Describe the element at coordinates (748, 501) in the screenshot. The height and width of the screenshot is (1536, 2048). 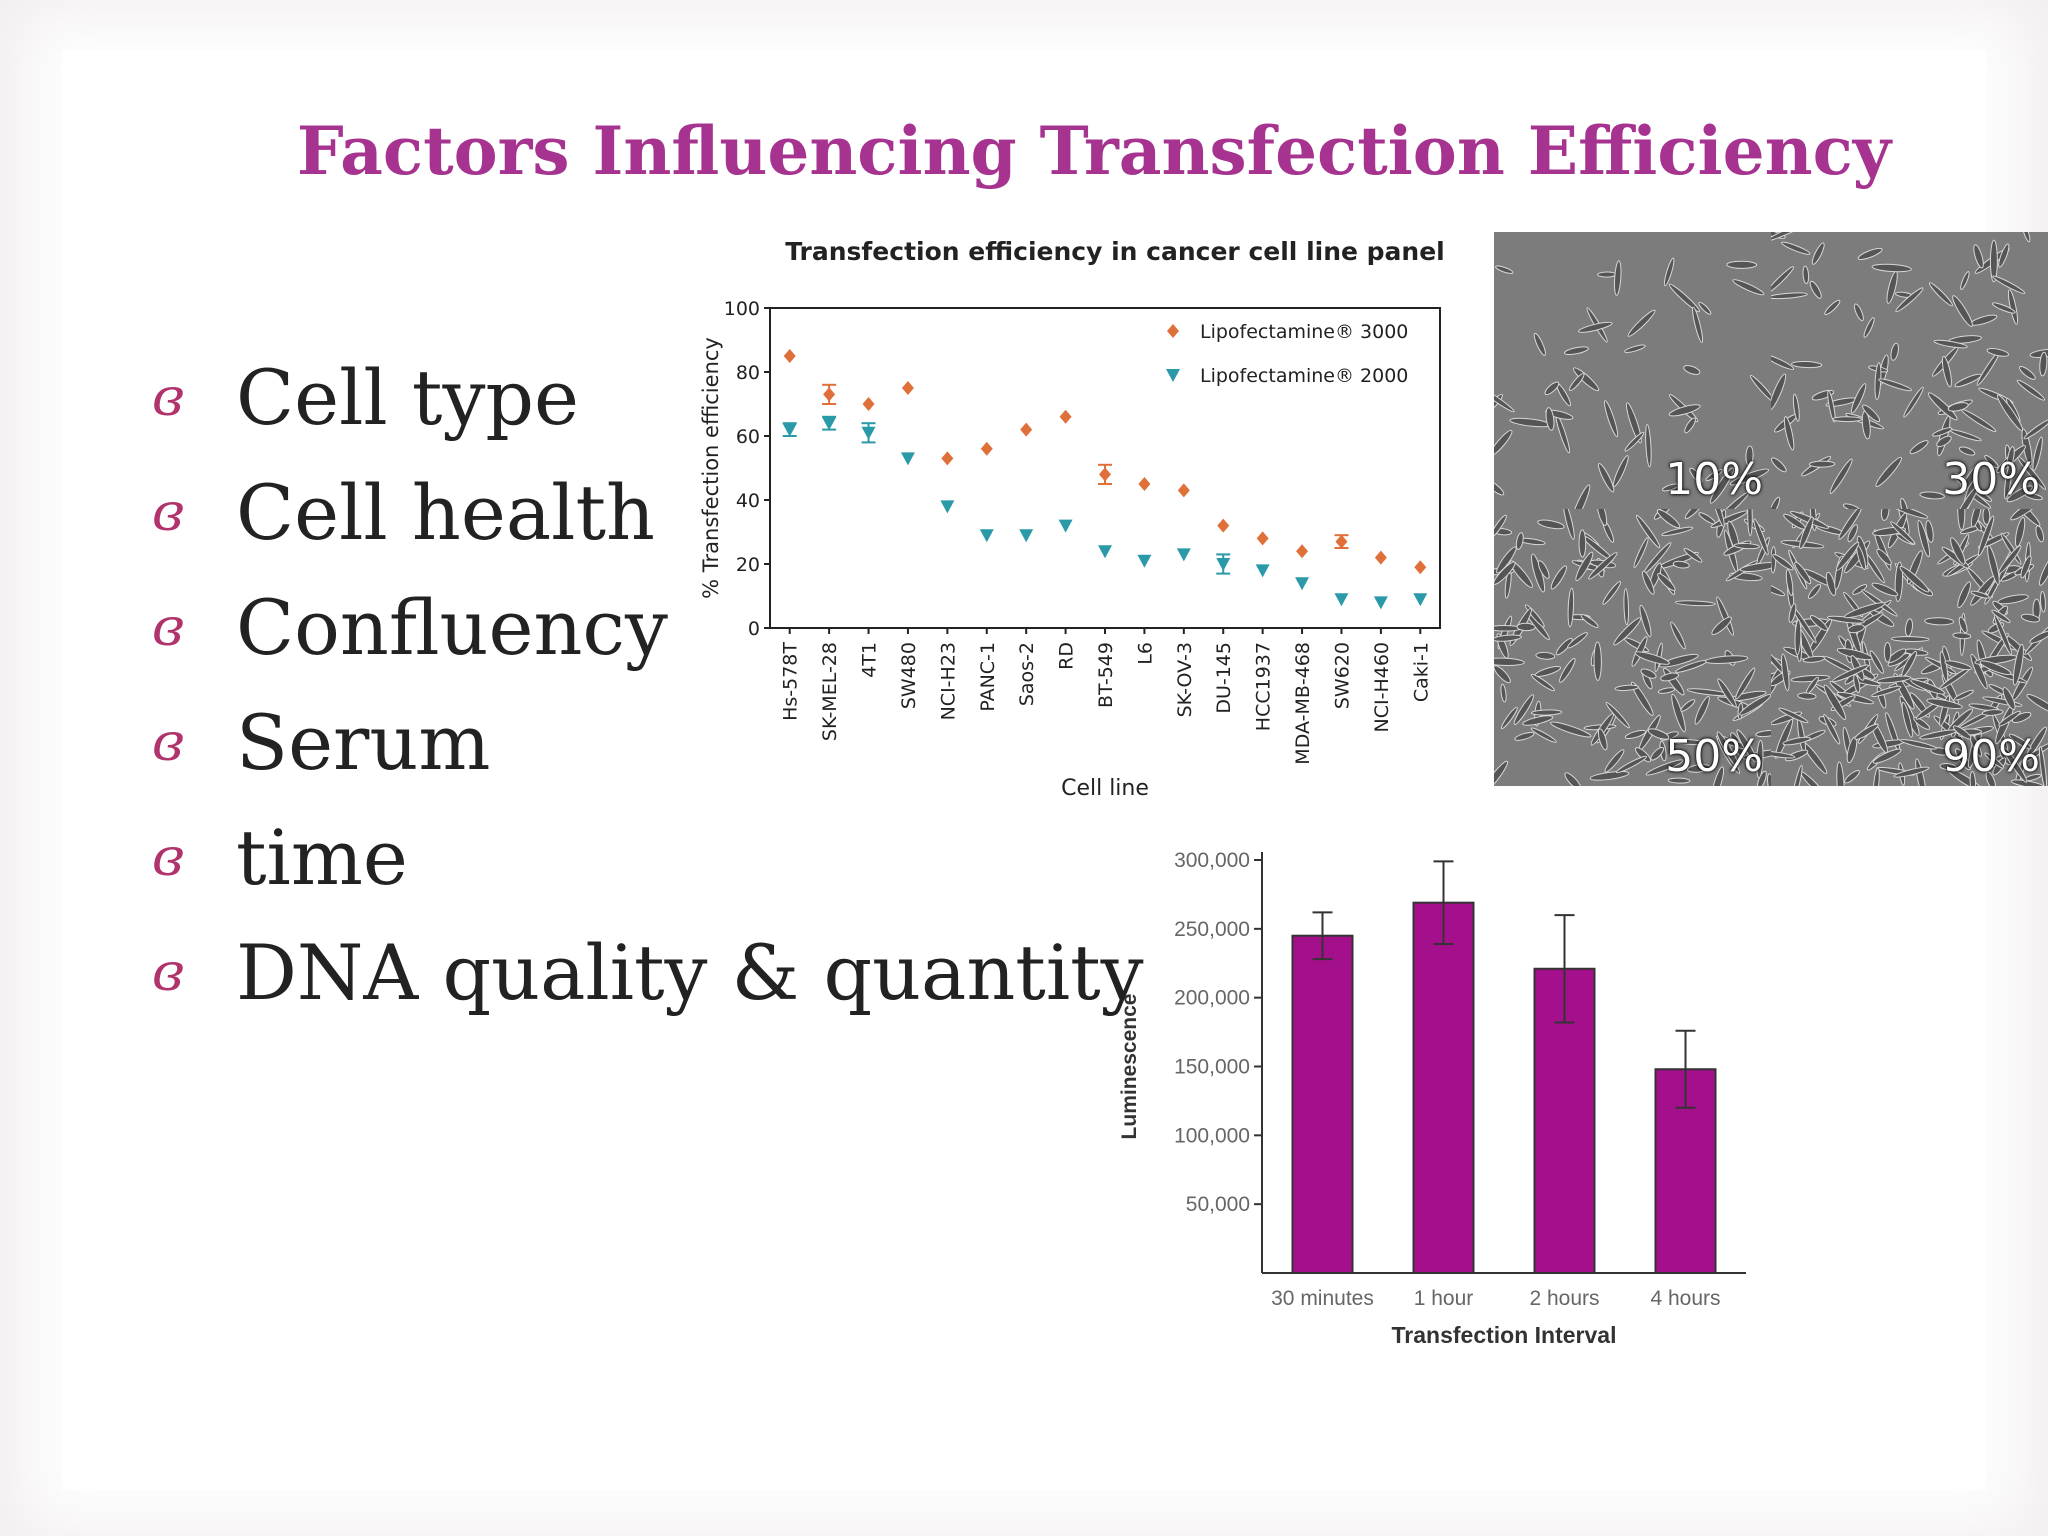
I see `y-tick-label: 40` at that location.